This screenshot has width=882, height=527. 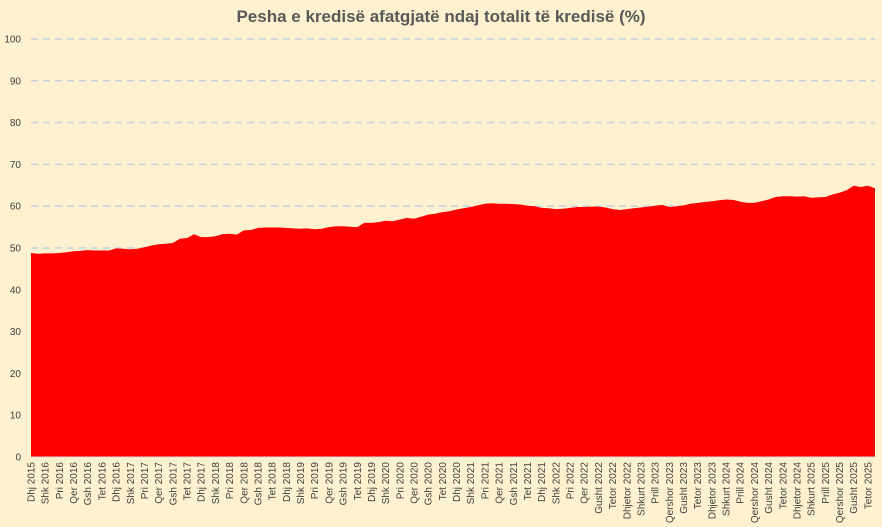 I want to click on x-tick-label: Qer 2017, so click(x=159, y=483).